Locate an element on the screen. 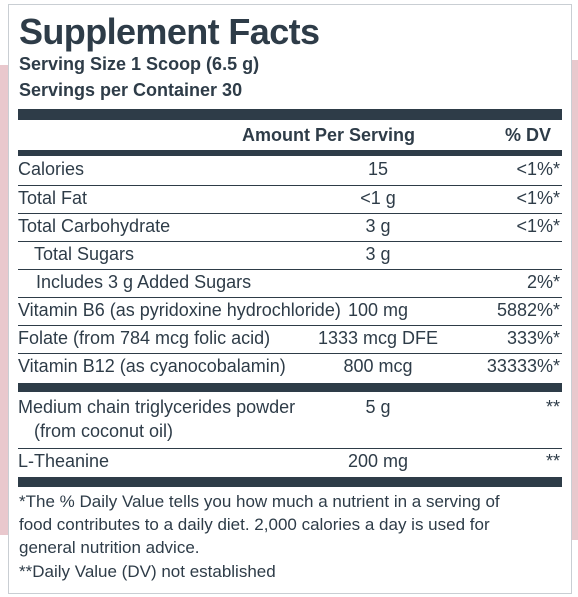 The image size is (578, 597). row-amount: <1 g is located at coordinates (378, 198).